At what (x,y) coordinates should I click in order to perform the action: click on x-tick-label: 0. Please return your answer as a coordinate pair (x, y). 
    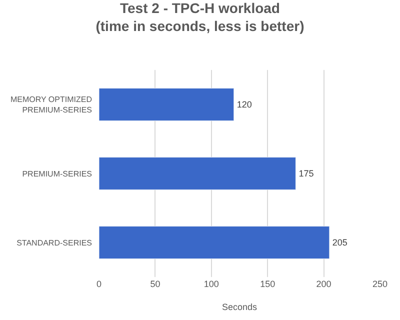
    Looking at the image, I should click on (99, 284).